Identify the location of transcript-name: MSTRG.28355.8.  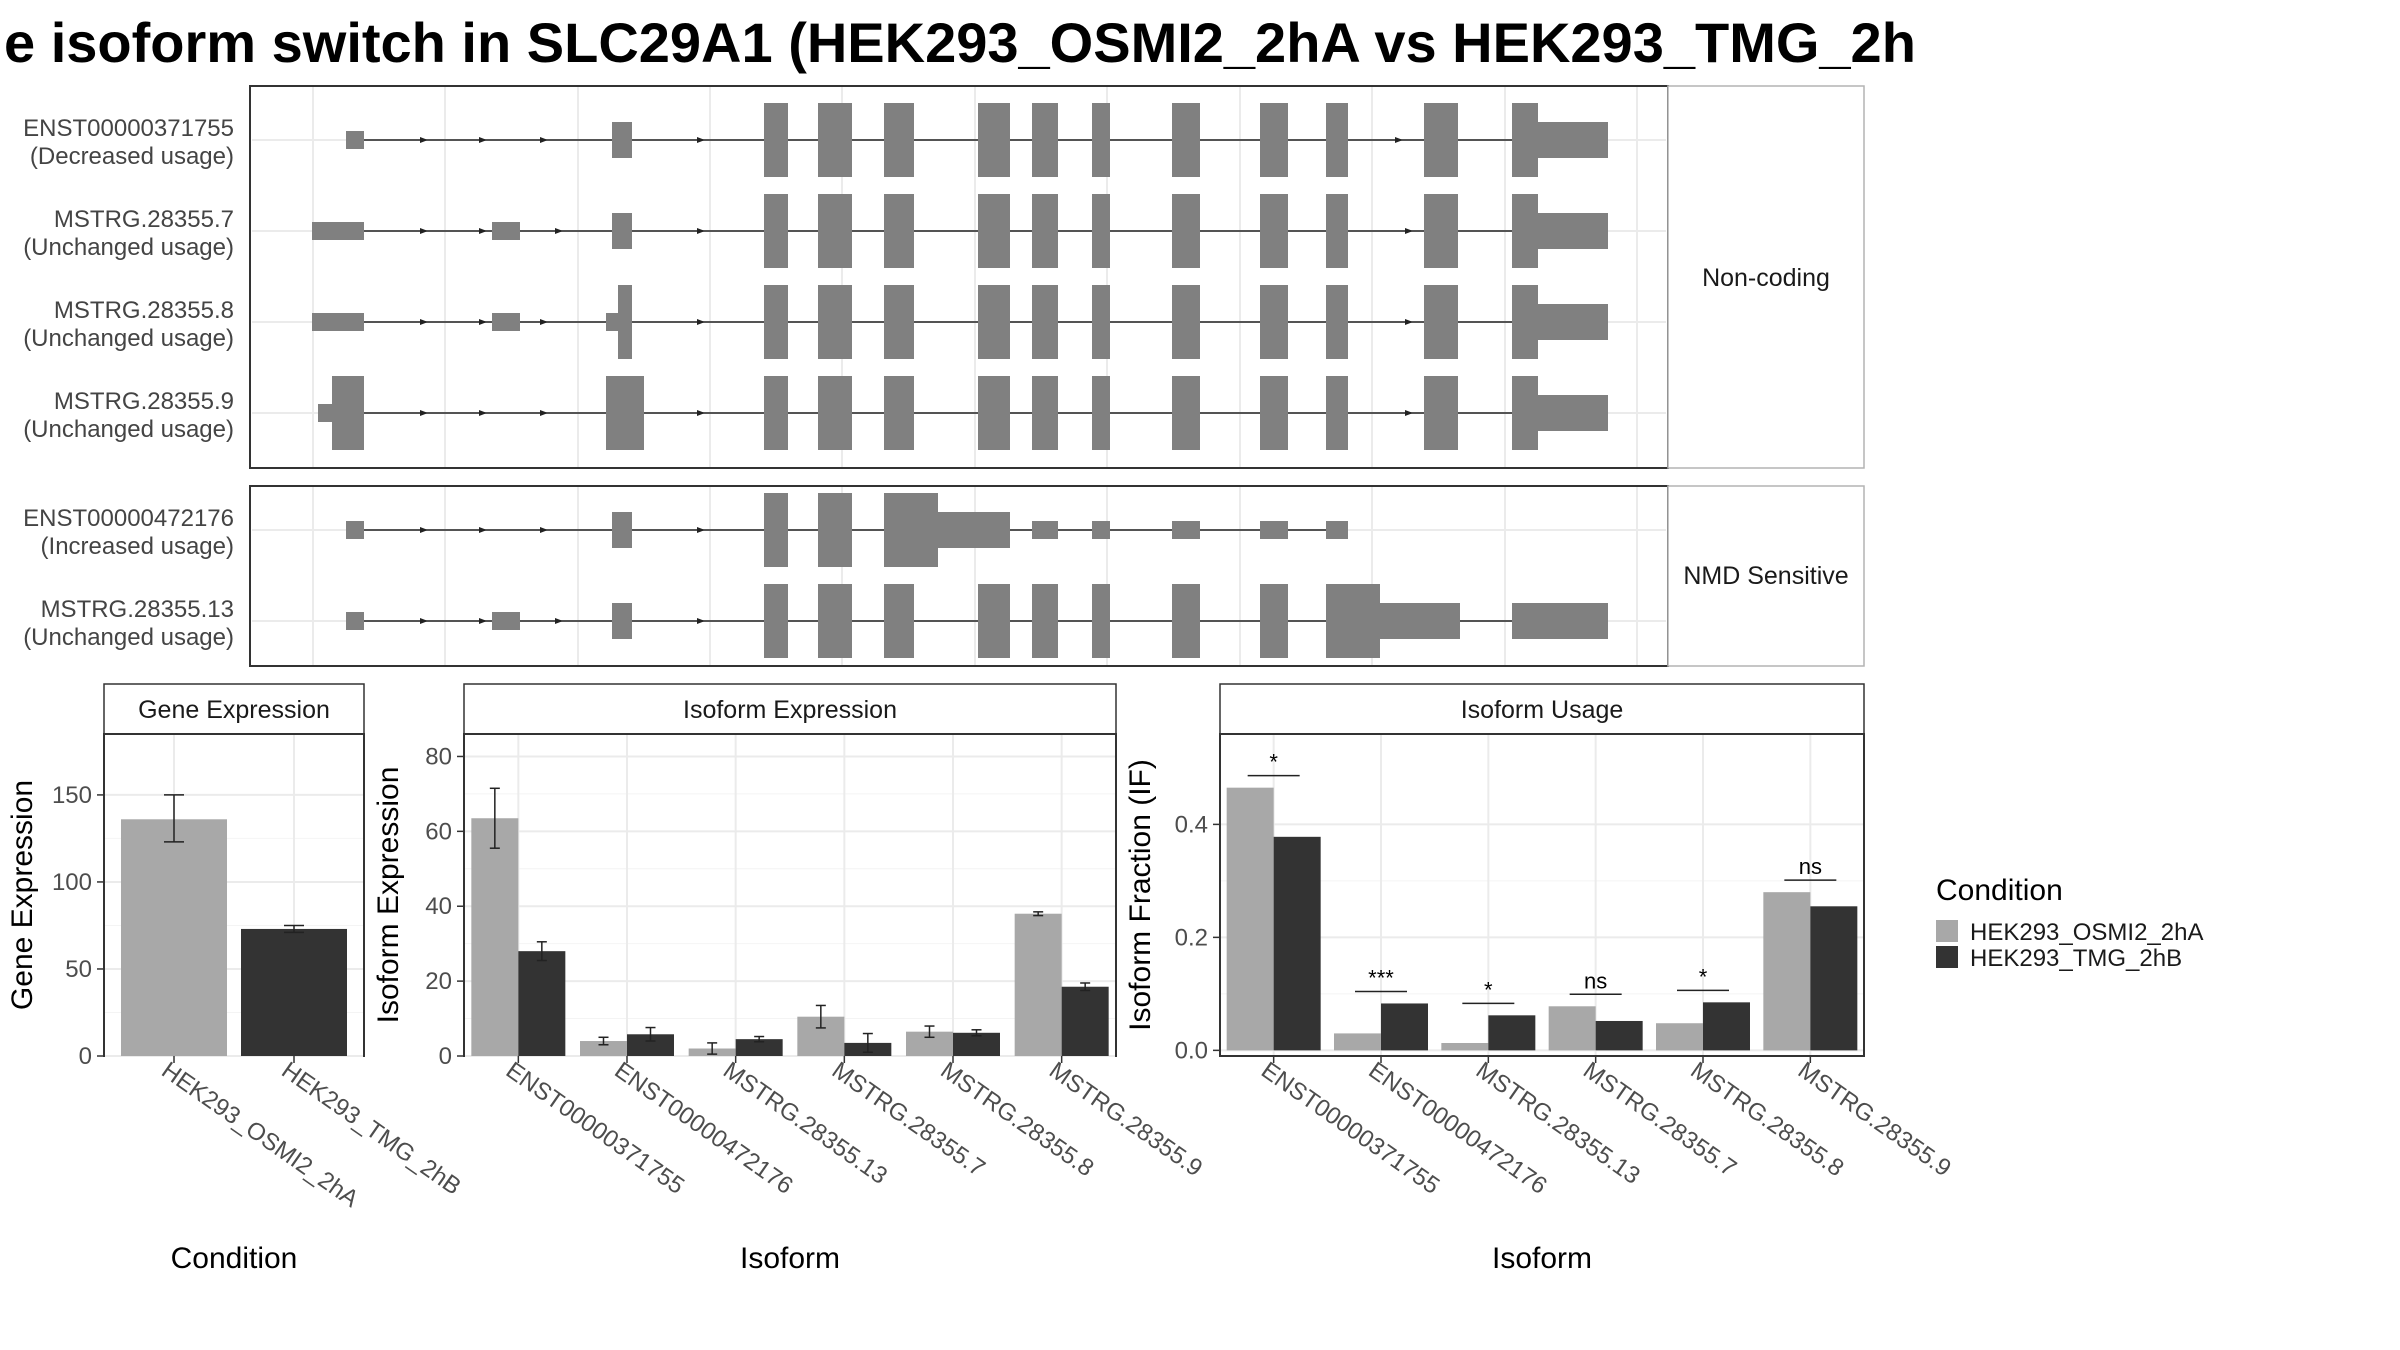
(144, 310).